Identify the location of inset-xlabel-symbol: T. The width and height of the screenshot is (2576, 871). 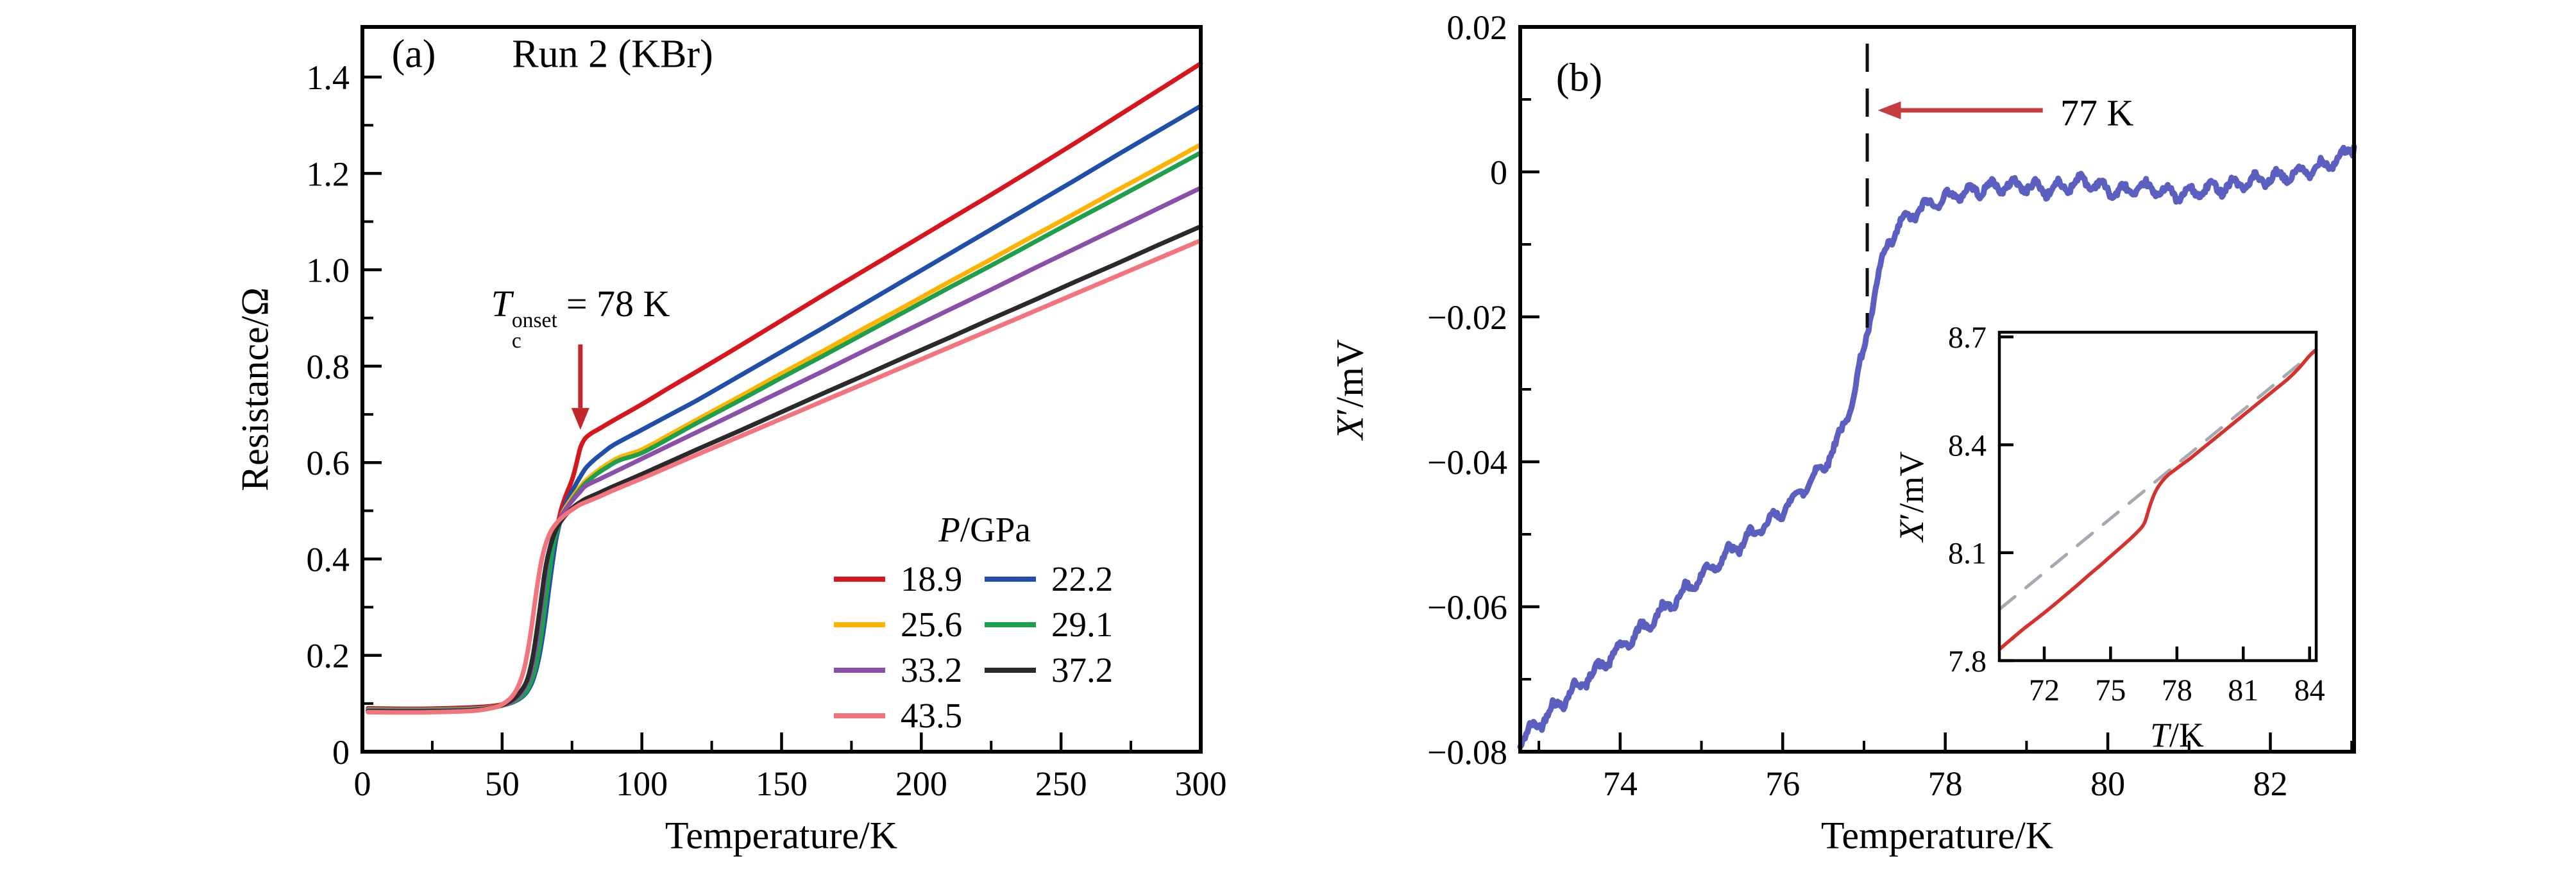
(2159, 735).